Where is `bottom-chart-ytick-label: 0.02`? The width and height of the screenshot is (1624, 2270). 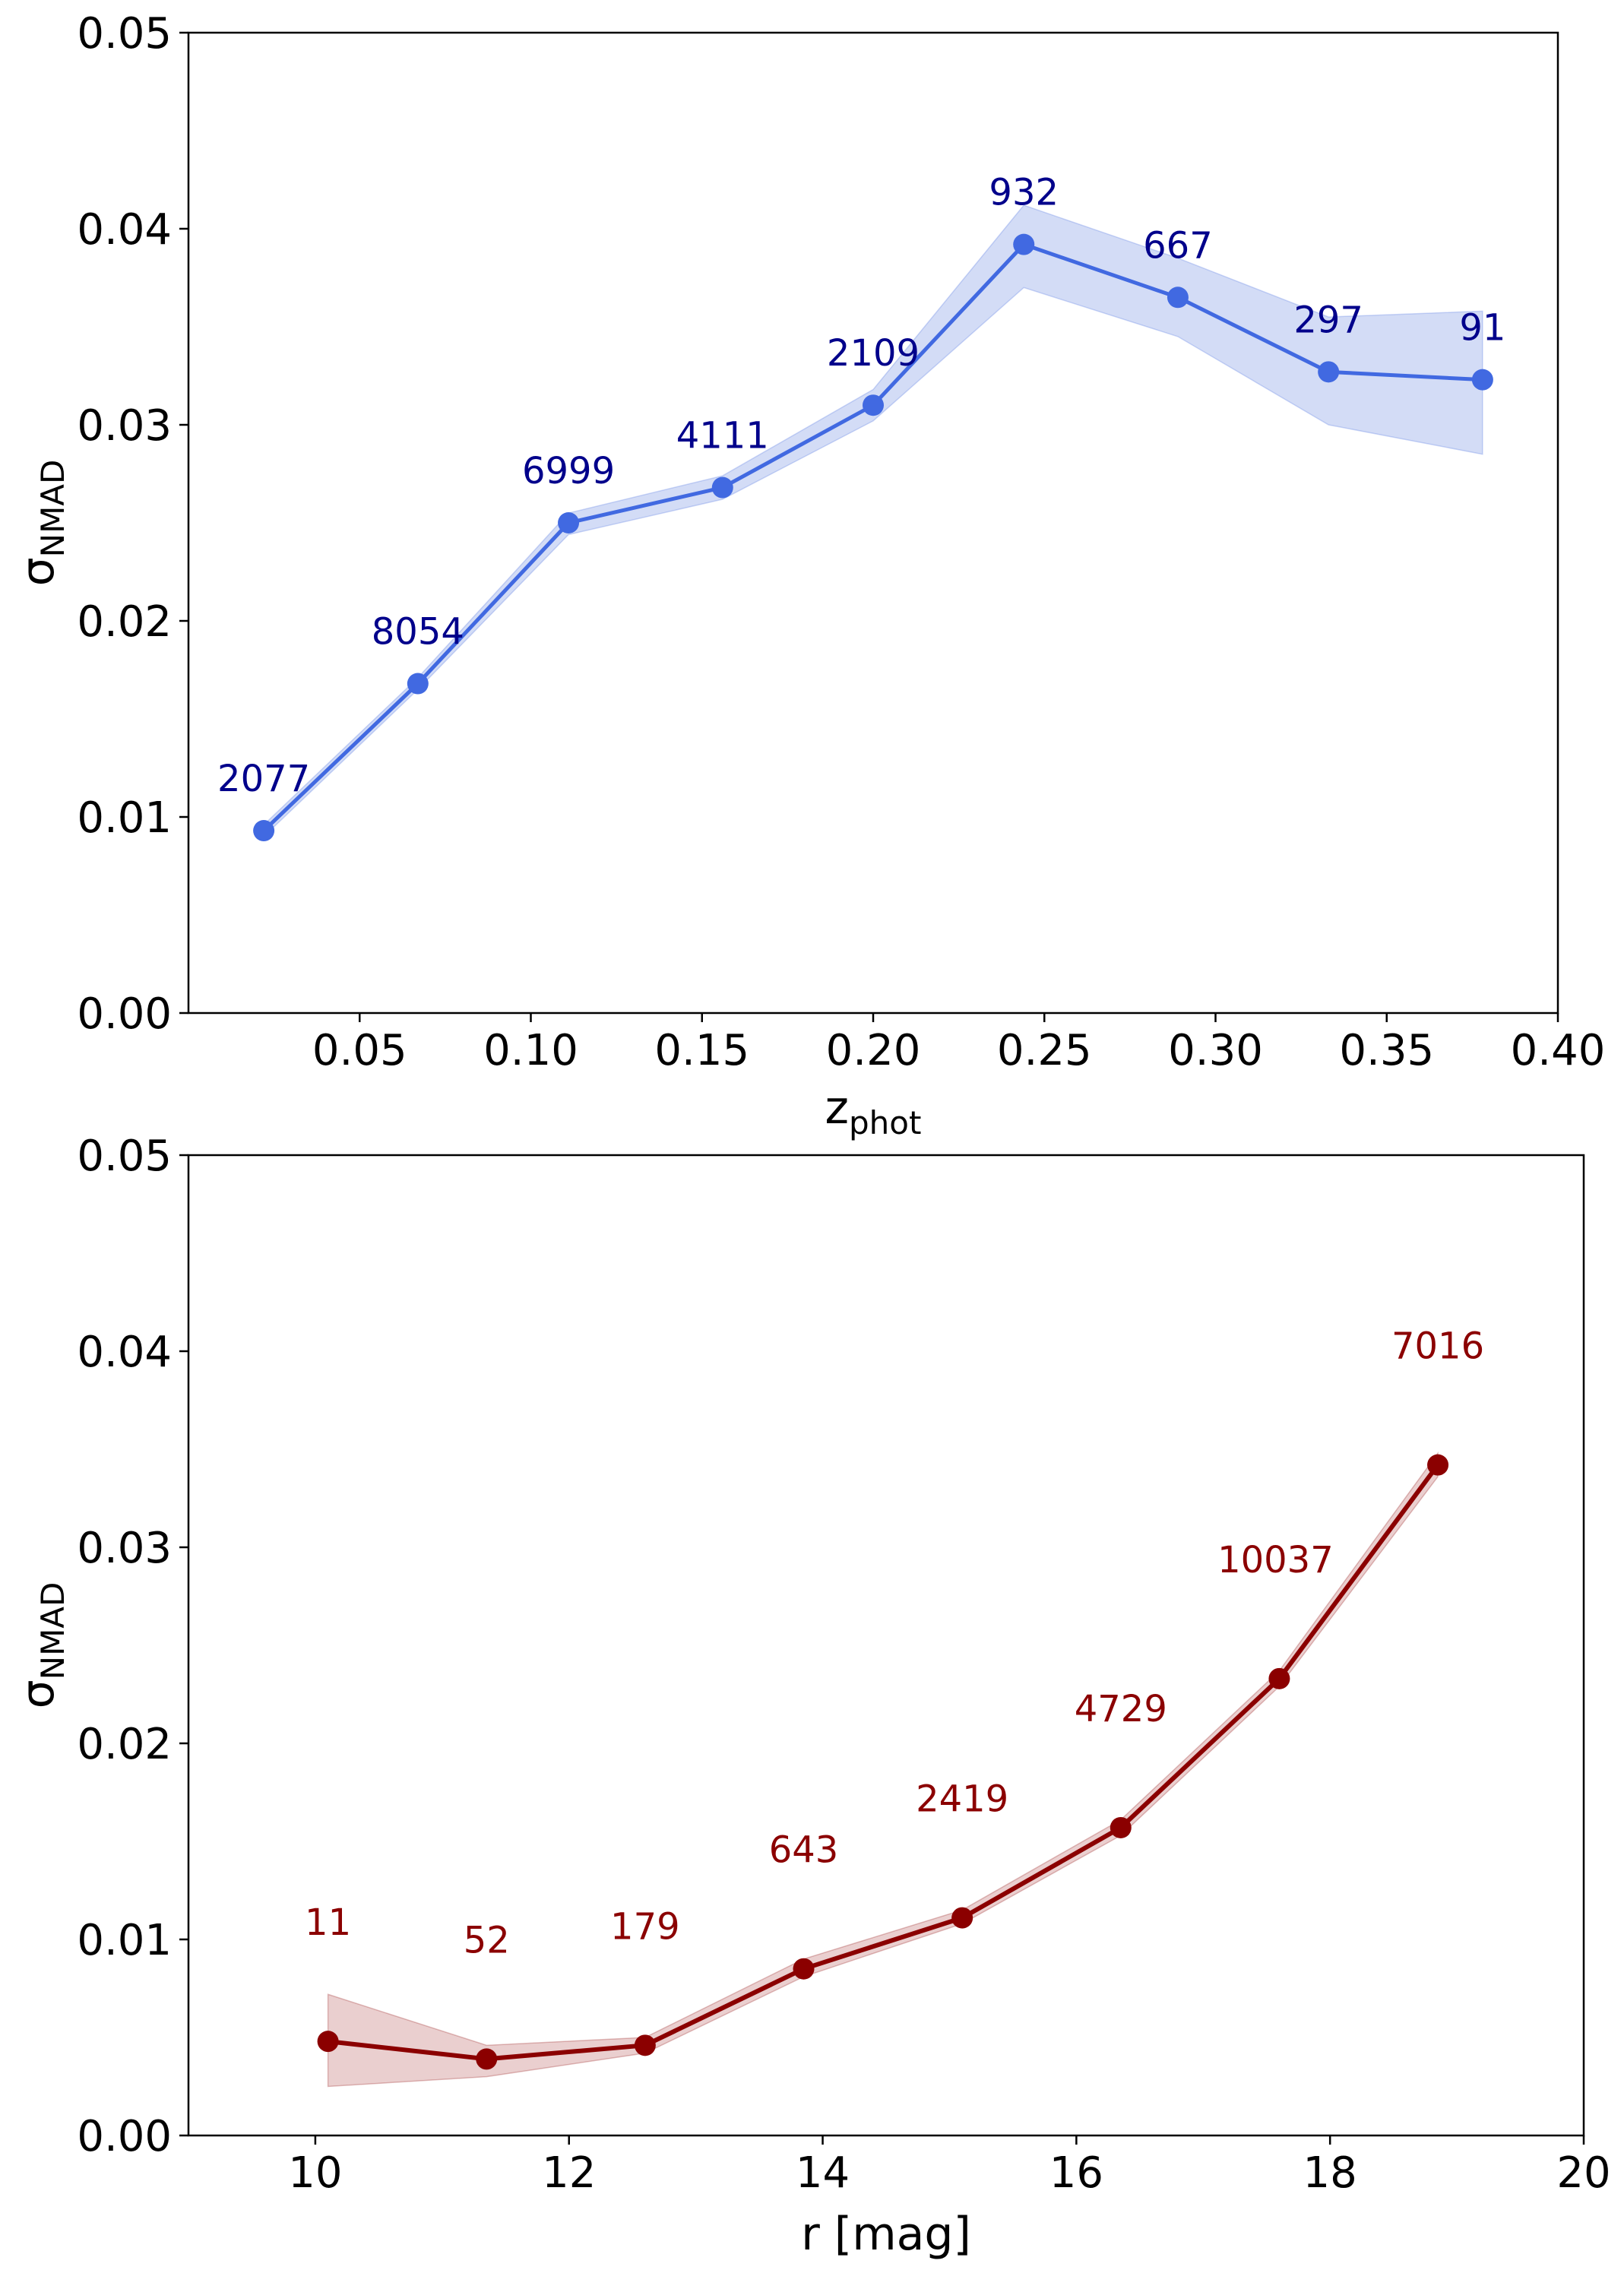 bottom-chart-ytick-label: 0.02 is located at coordinates (124, 1744).